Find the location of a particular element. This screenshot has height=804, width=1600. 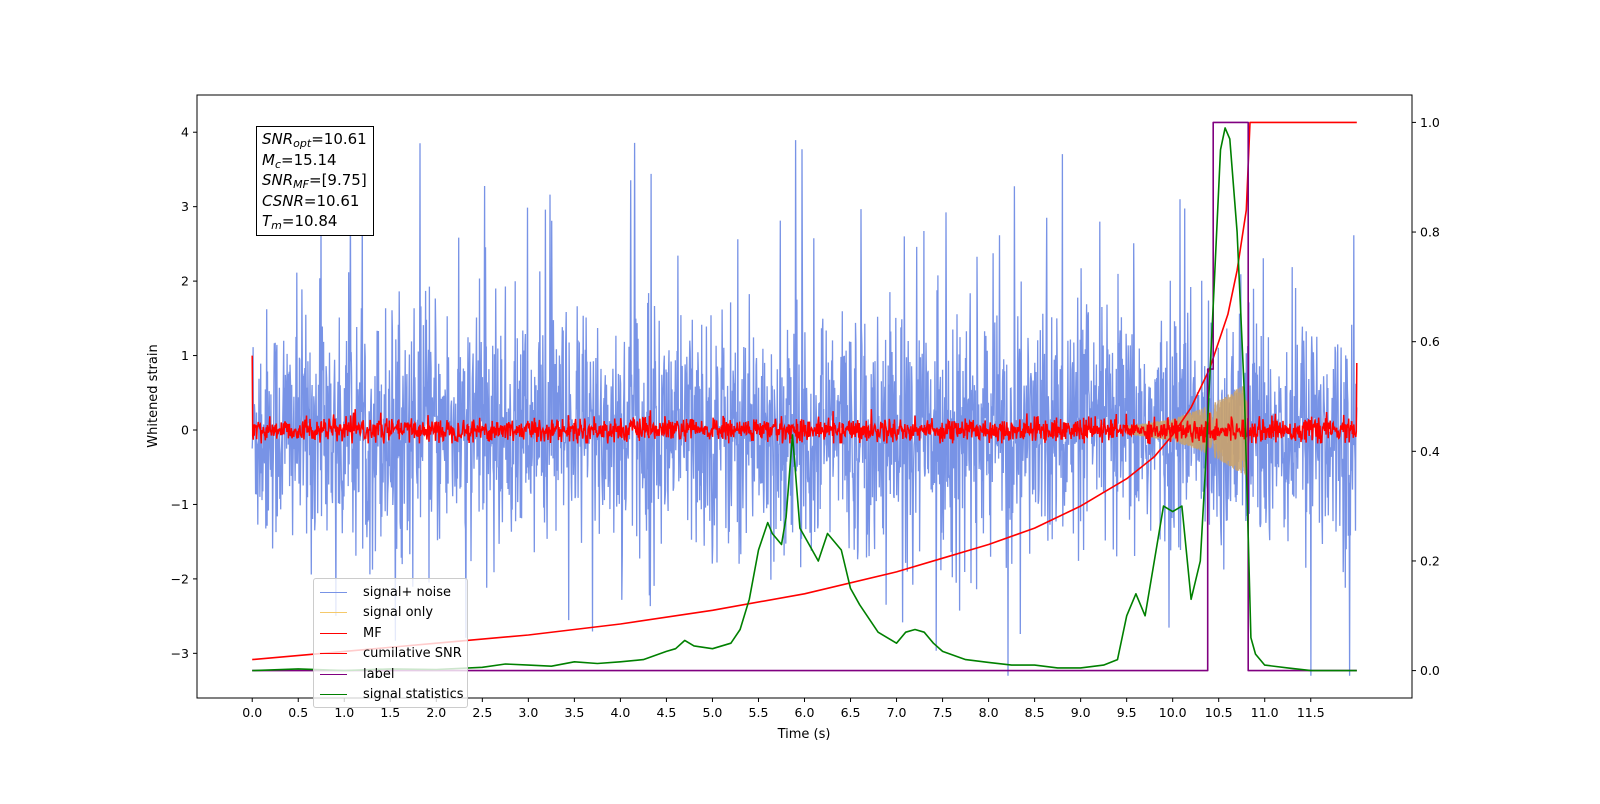

x-tick-label: 0.5 is located at coordinates (298, 712).